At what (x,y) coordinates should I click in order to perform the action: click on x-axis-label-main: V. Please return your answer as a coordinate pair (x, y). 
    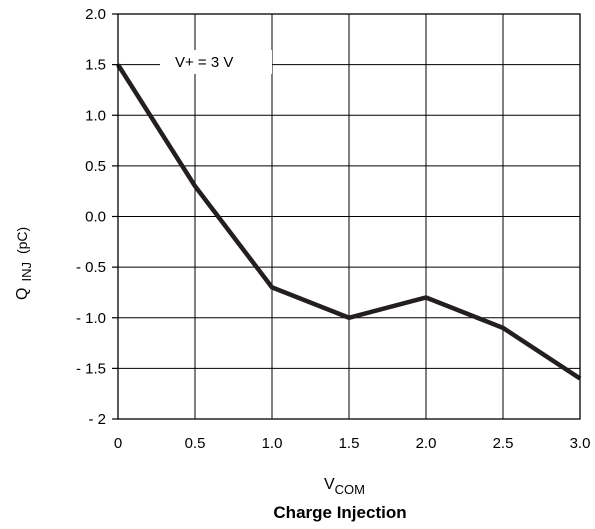
    Looking at the image, I should click on (329, 484).